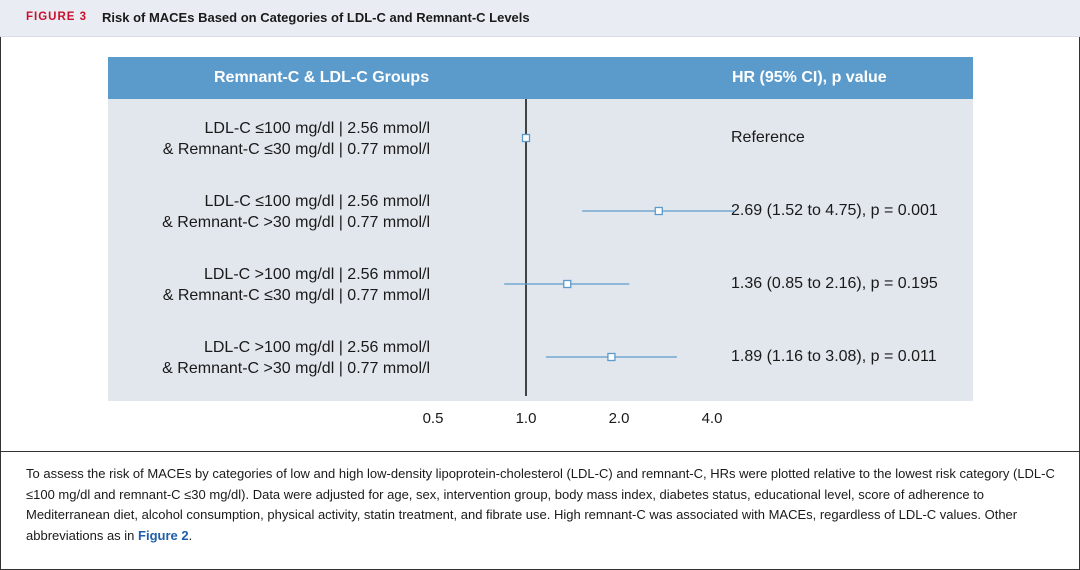 This screenshot has width=1080, height=570. What do you see at coordinates (526, 418) in the screenshot?
I see `tick-label-1-0: 1.0` at bounding box center [526, 418].